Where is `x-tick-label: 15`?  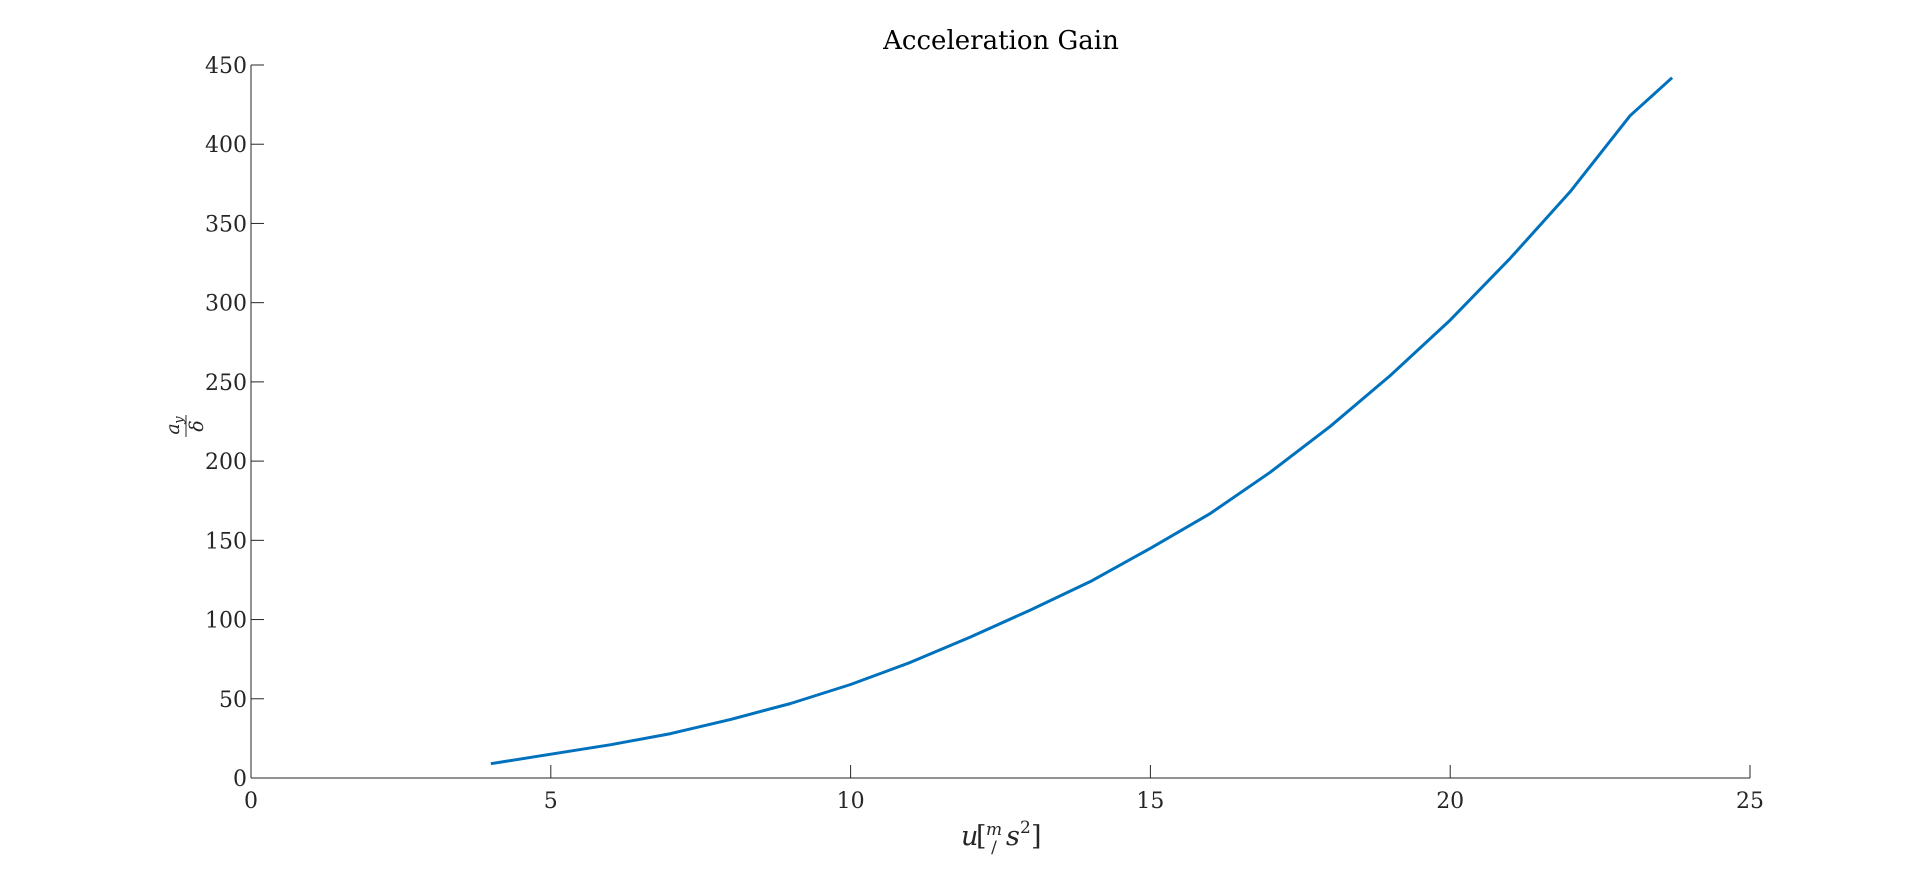
x-tick-label: 15 is located at coordinates (1150, 801).